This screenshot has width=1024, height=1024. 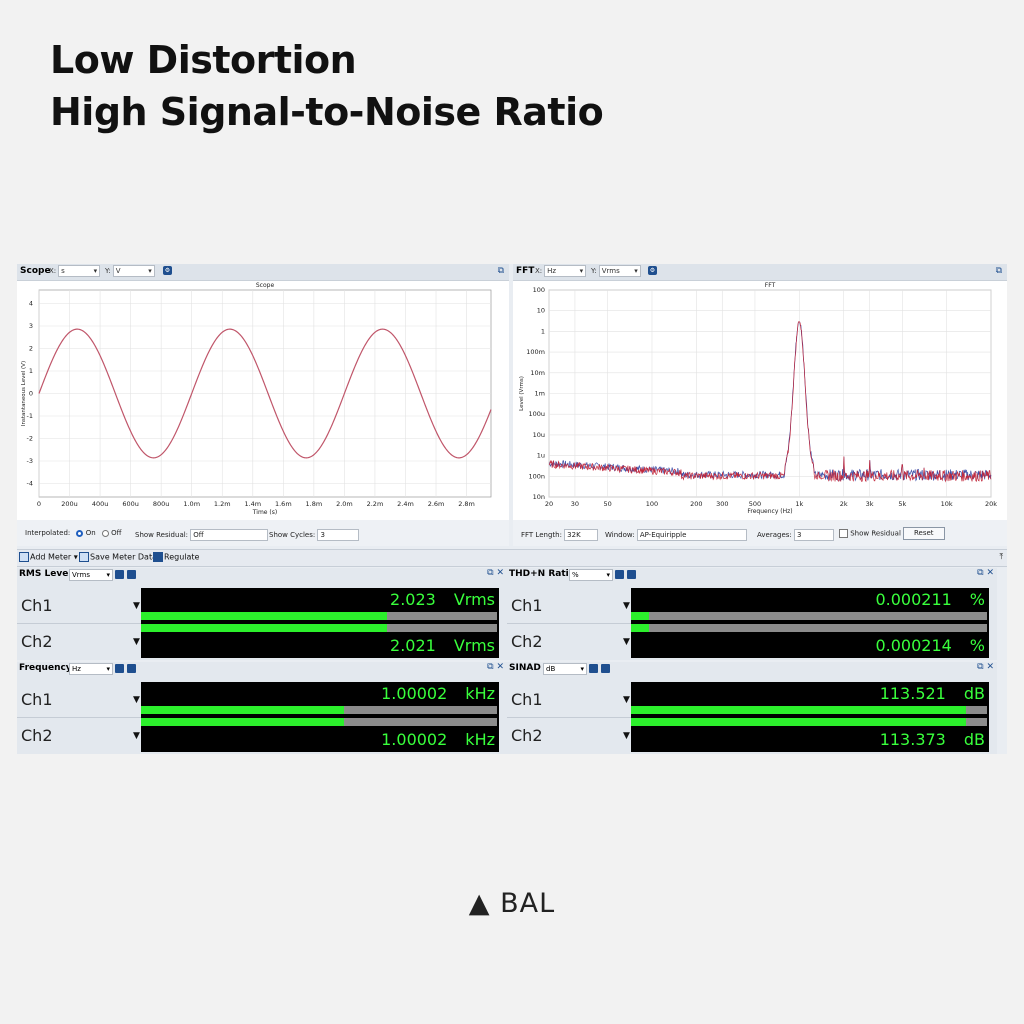 What do you see at coordinates (176, 557) in the screenshot?
I see `regulate-button: Regulate` at bounding box center [176, 557].